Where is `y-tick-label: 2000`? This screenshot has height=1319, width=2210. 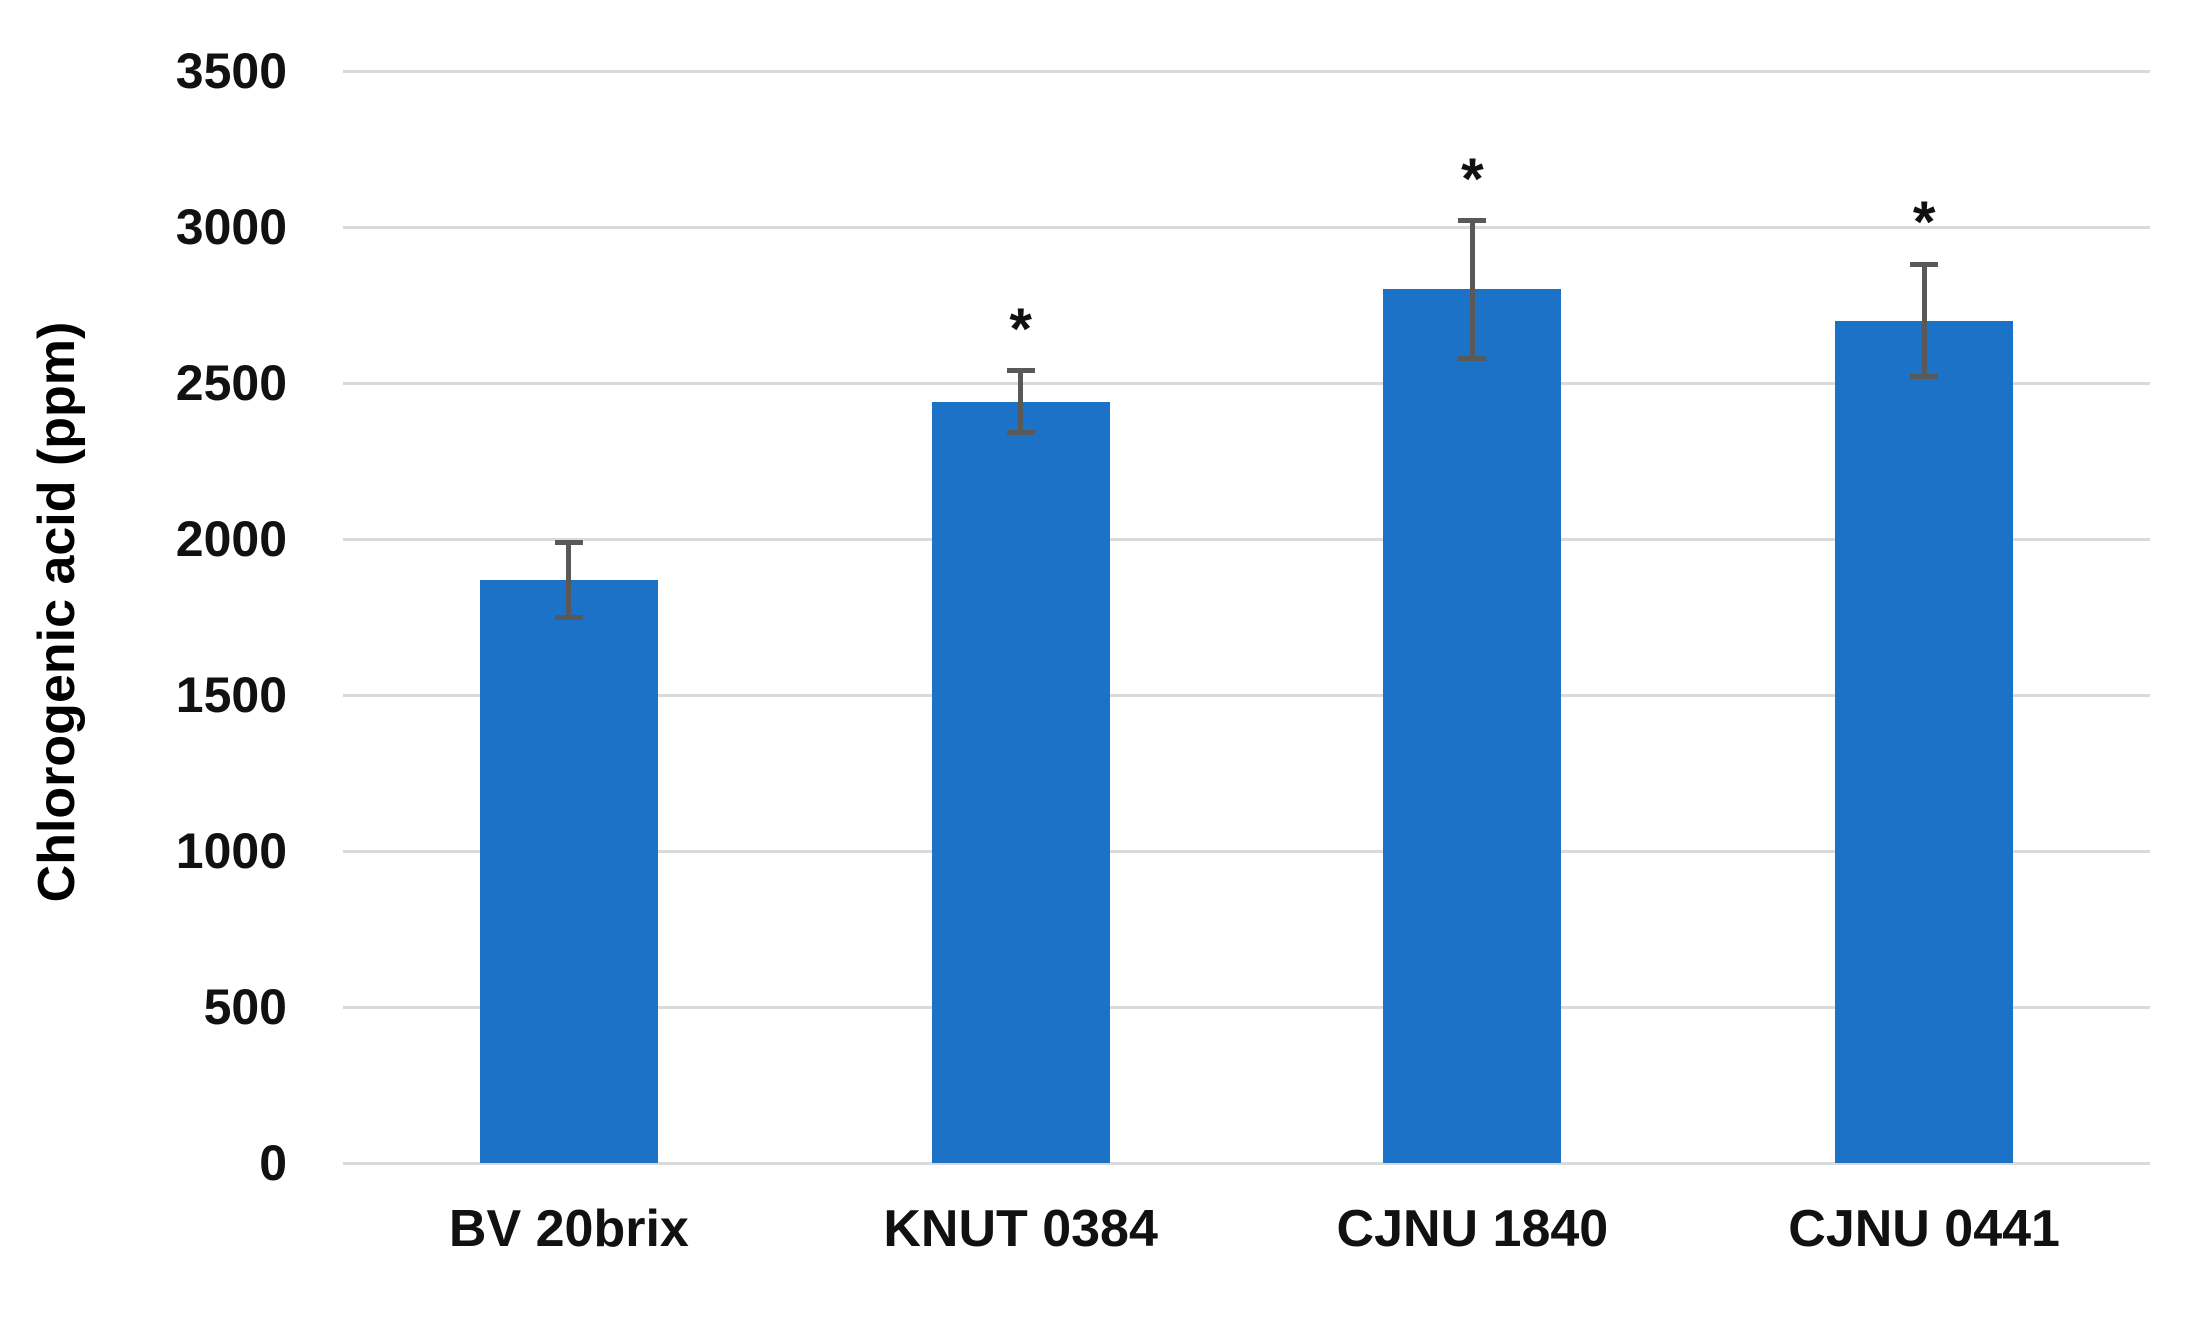 y-tick-label: 2000 is located at coordinates (231, 539).